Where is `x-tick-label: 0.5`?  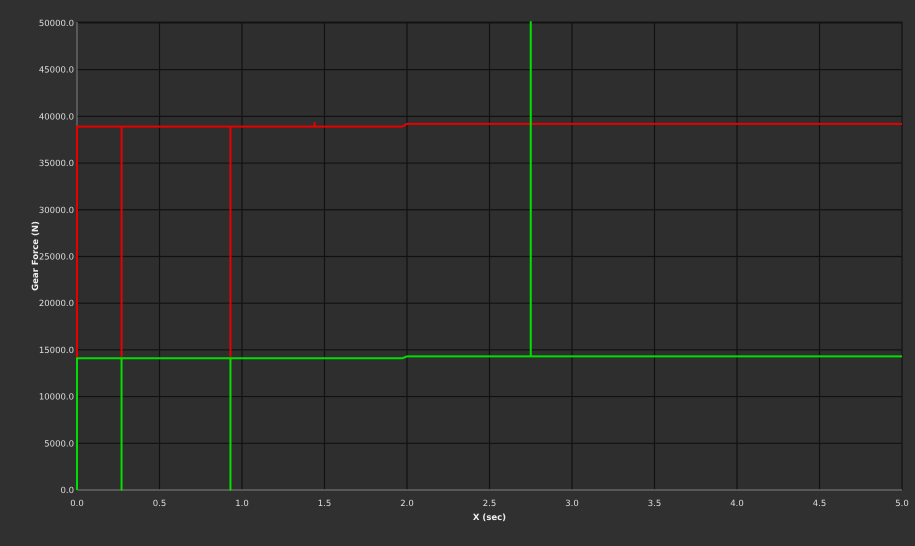
x-tick-label: 0.5 is located at coordinates (159, 504).